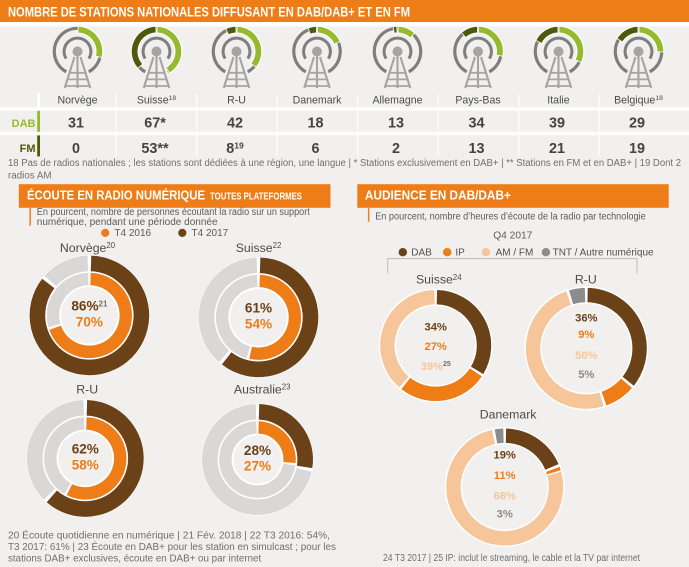 The height and width of the screenshot is (567, 689). What do you see at coordinates (460, 253) in the screenshot?
I see `svg-text: IP` at bounding box center [460, 253].